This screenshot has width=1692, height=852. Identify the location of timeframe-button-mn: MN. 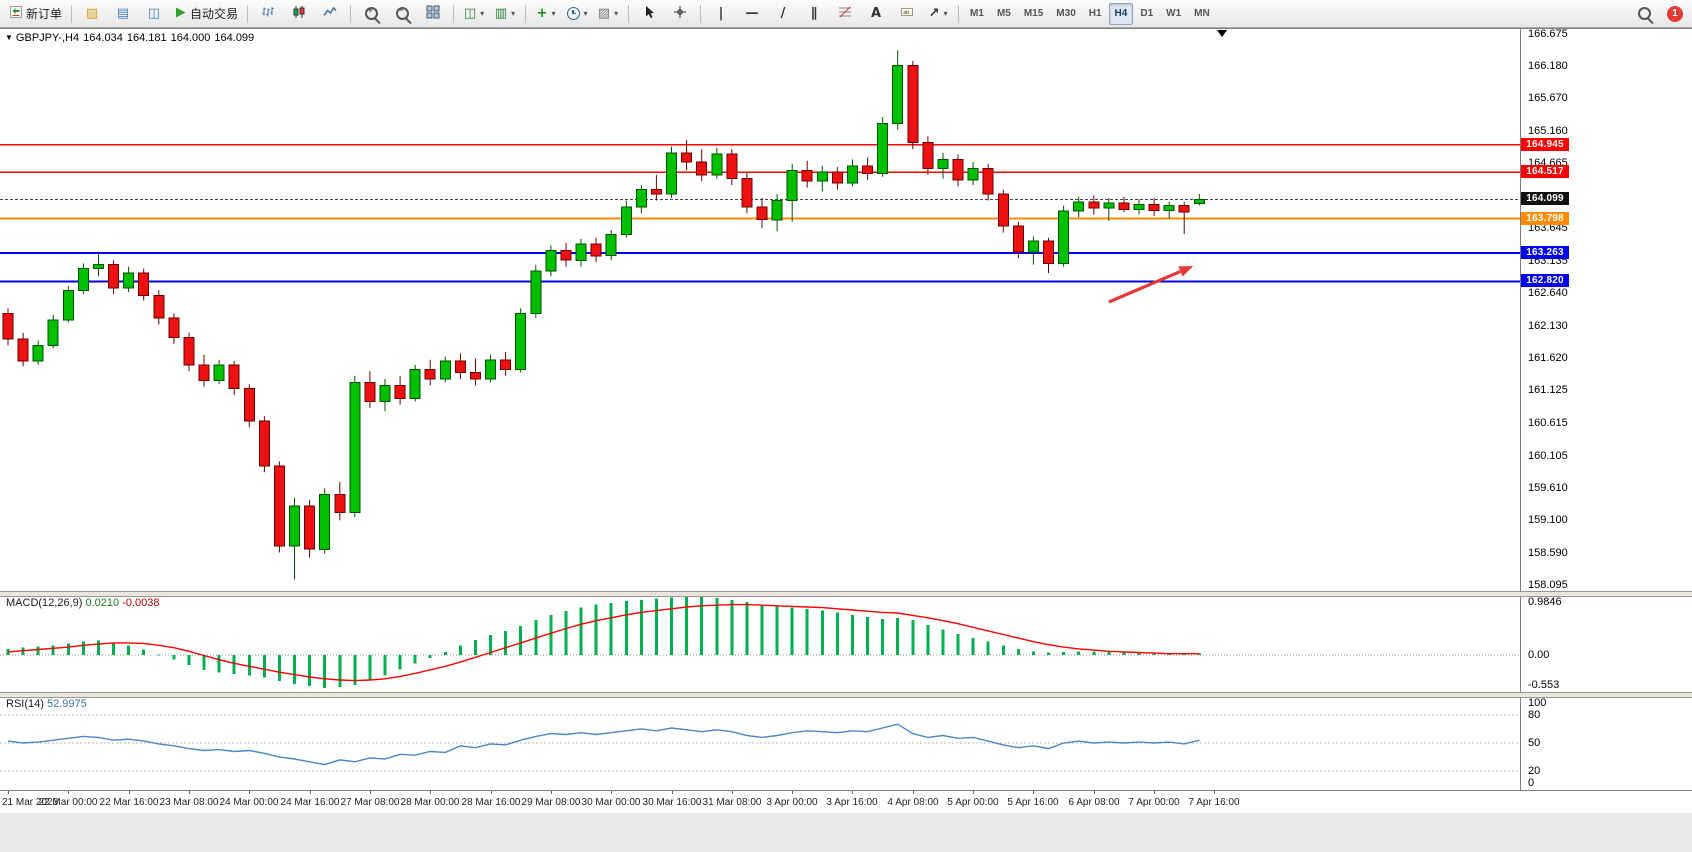
(1202, 13).